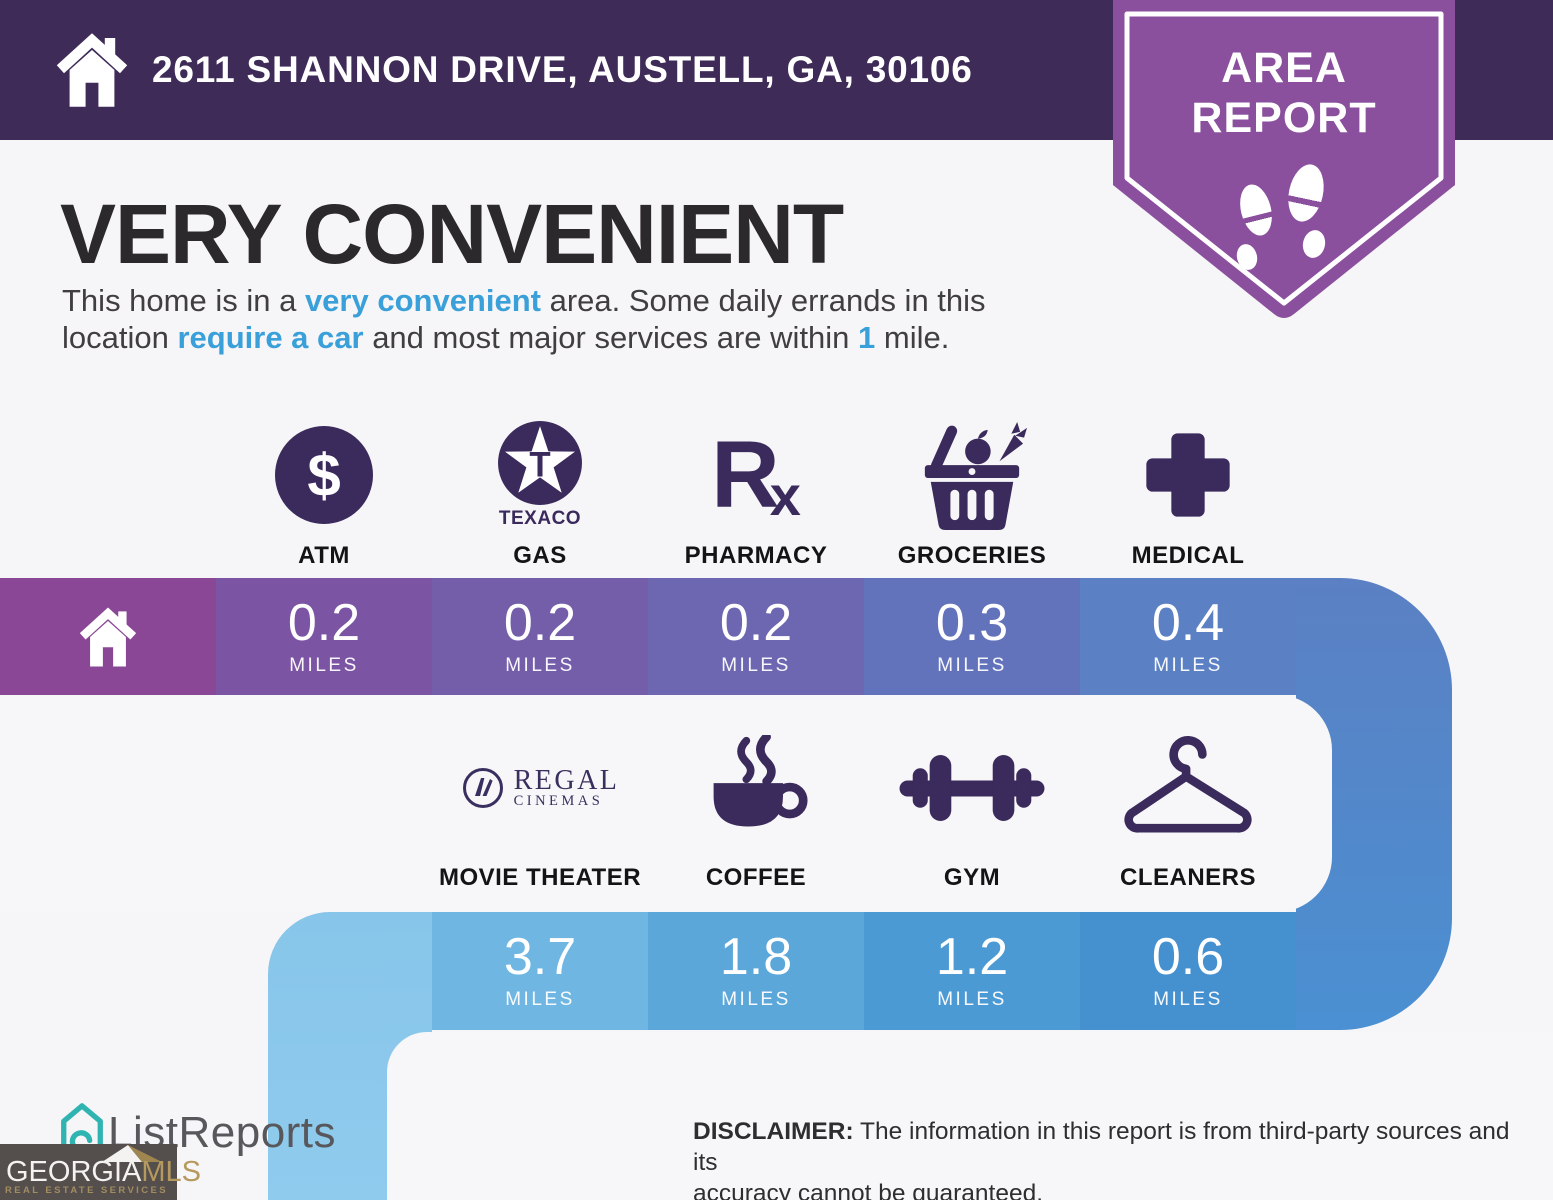 The image size is (1553, 1200). Describe the element at coordinates (1188, 475) in the screenshot. I see `medical-cross-icon` at that location.